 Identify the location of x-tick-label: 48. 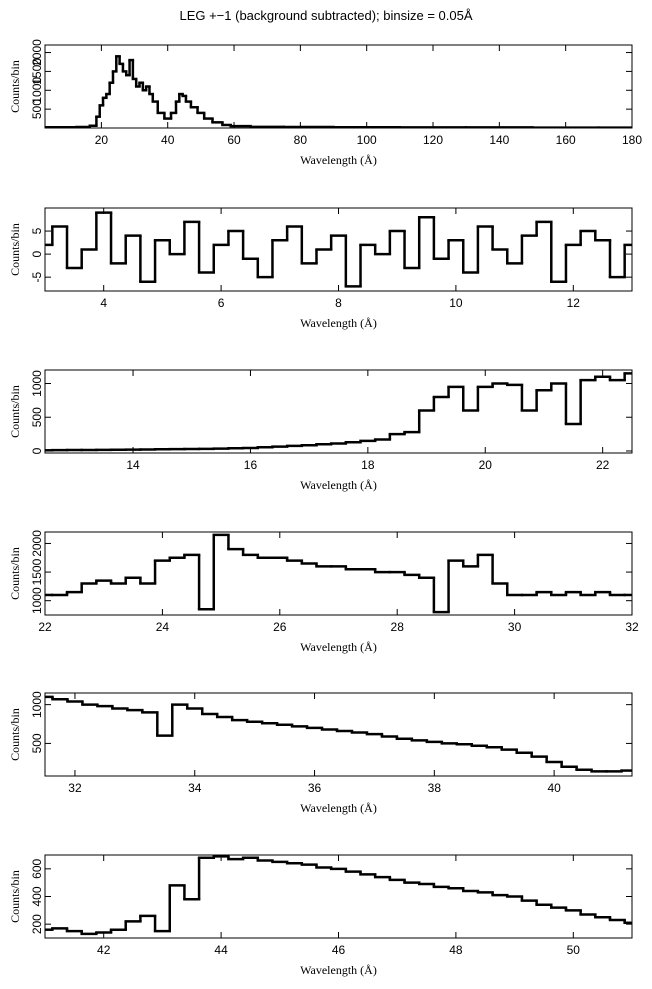
(456, 950).